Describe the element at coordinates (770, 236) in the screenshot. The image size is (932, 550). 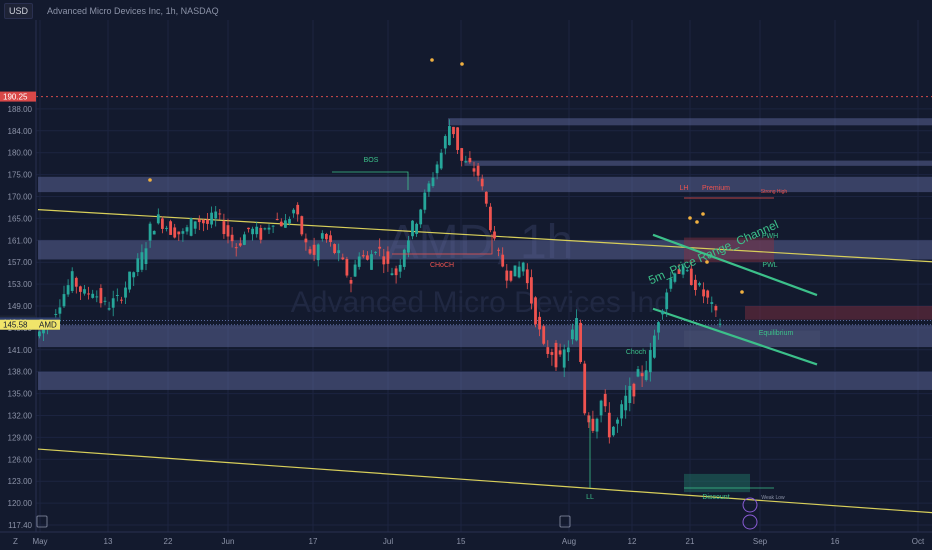
I see `annotation-label: PWH` at that location.